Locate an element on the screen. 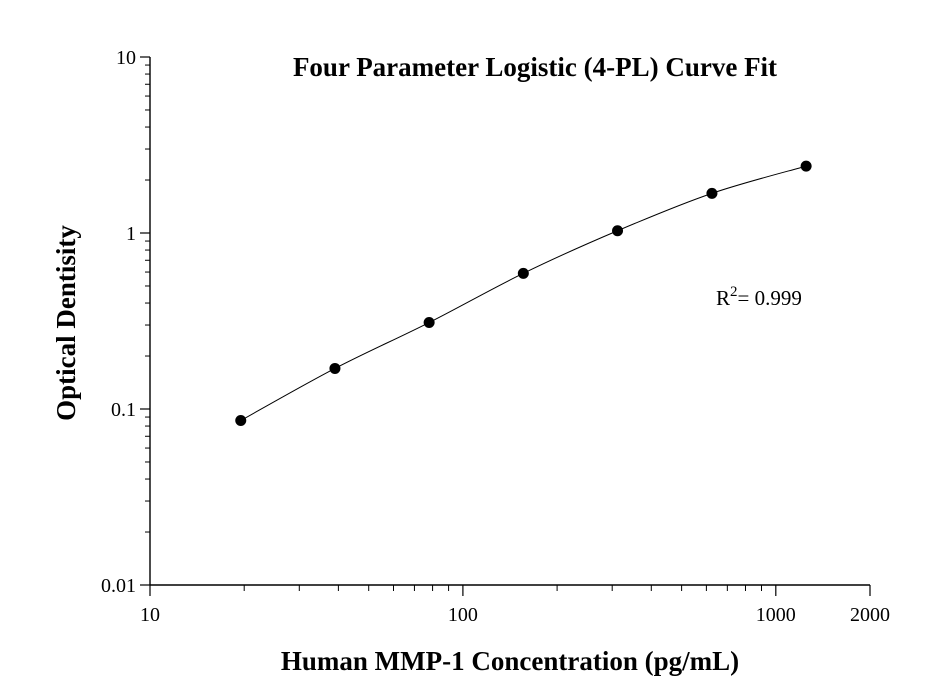  y-tick-label: 0.01 is located at coordinates (118, 586).